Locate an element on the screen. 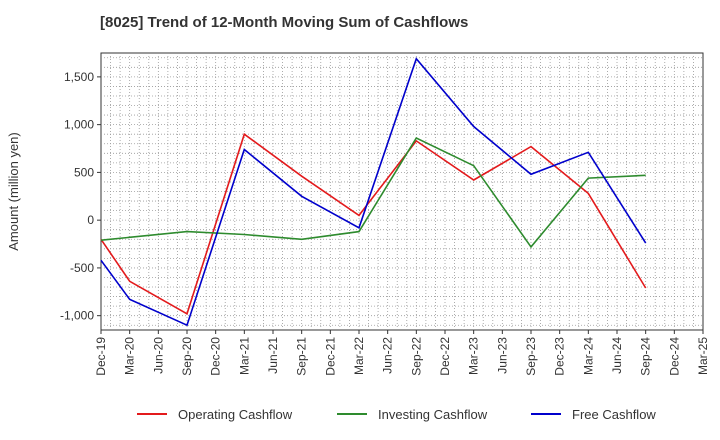  x-tick-label: Mar-20 is located at coordinates (130, 356).